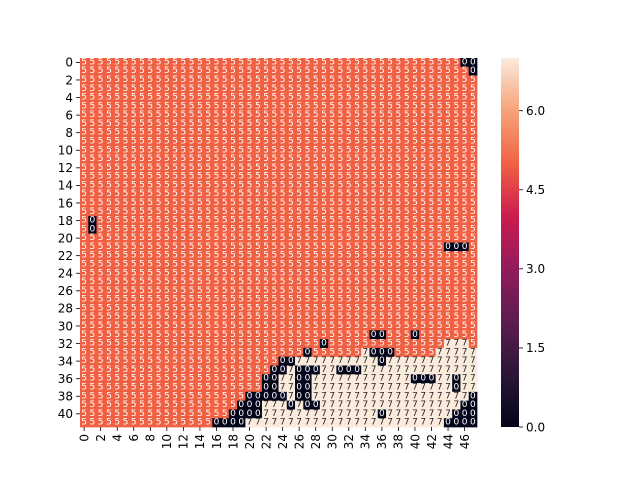 The height and width of the screenshot is (480, 640). What do you see at coordinates (333, 441) in the screenshot?
I see `x-tick-label: 30` at bounding box center [333, 441].